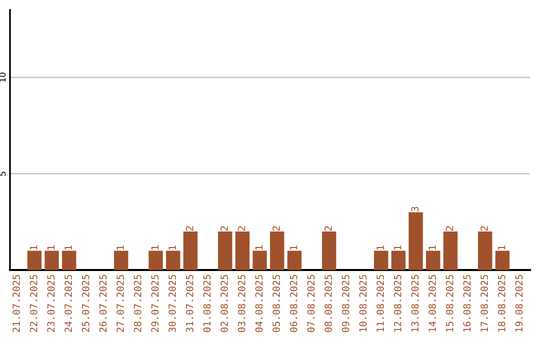 The image size is (540, 340). I want to click on x-tick-label: 17.08.2025, so click(484, 303).